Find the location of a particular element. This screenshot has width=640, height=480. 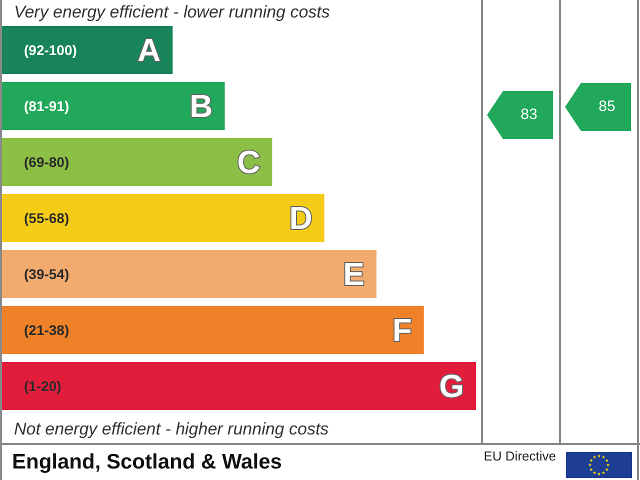

y-tick-label: (55-68) is located at coordinates (47, 218).